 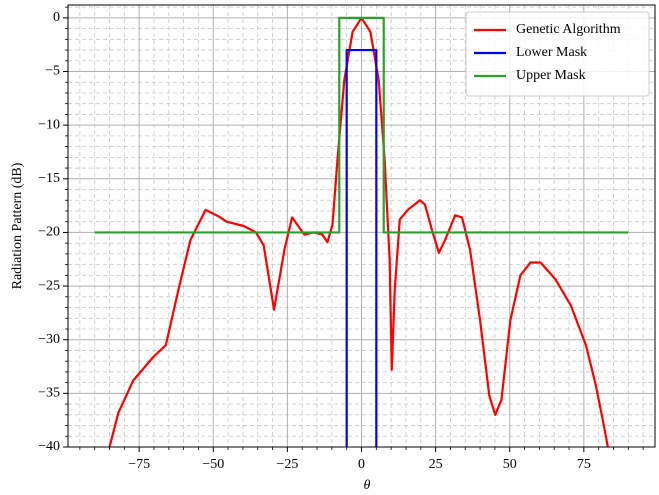 I want to click on y-tick-label: −35, so click(x=49, y=393).